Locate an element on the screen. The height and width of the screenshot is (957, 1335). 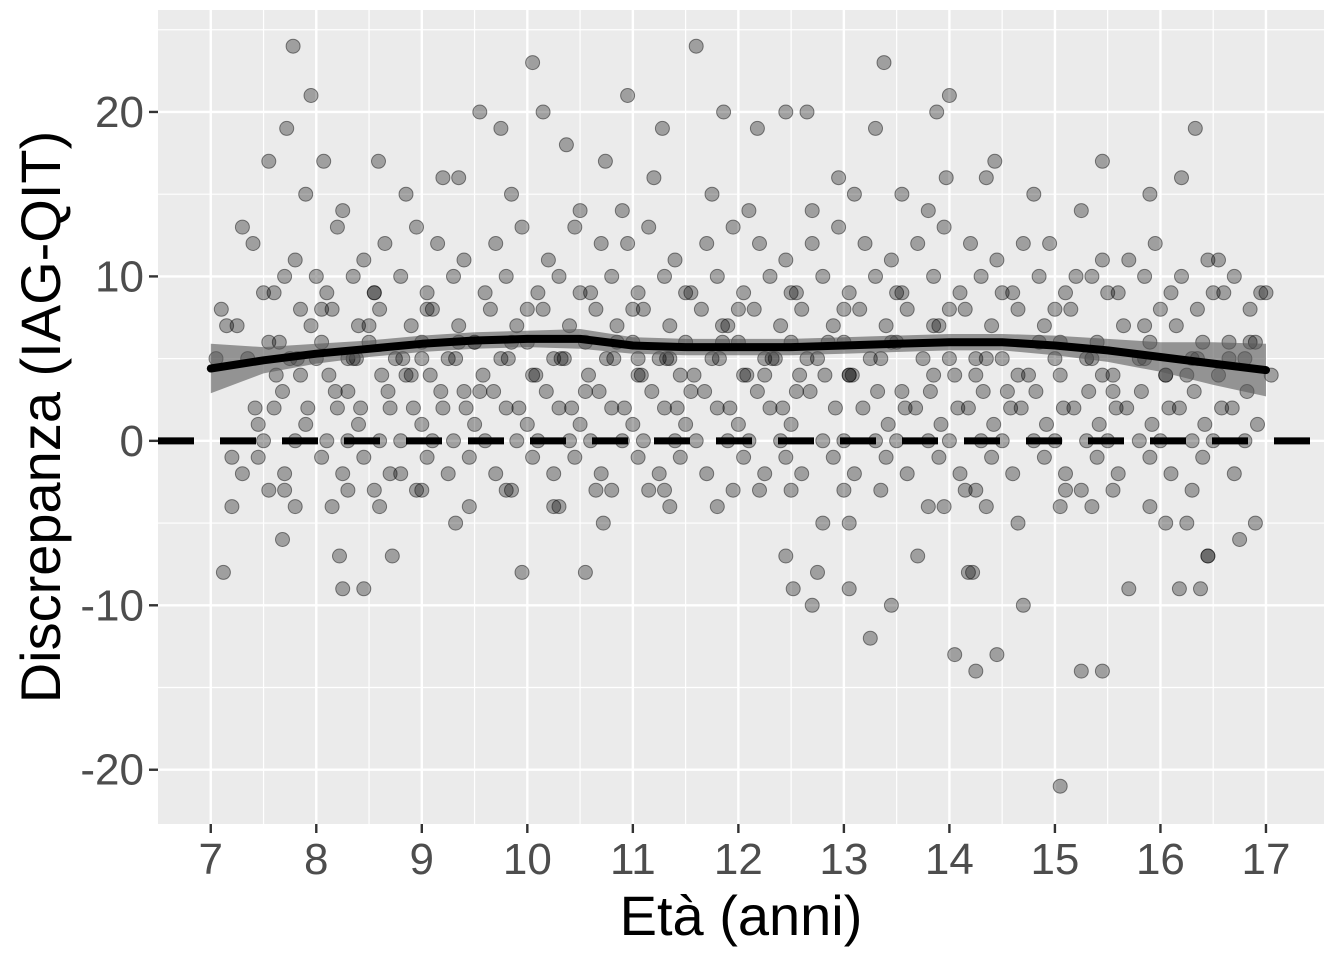
x-tick-label: 16 is located at coordinates (1160, 859).